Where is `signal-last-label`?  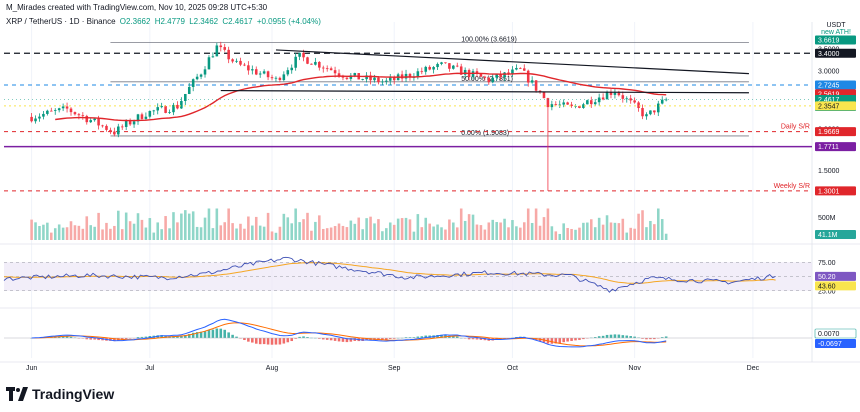
signal-last-label is located at coordinates (835, 343).